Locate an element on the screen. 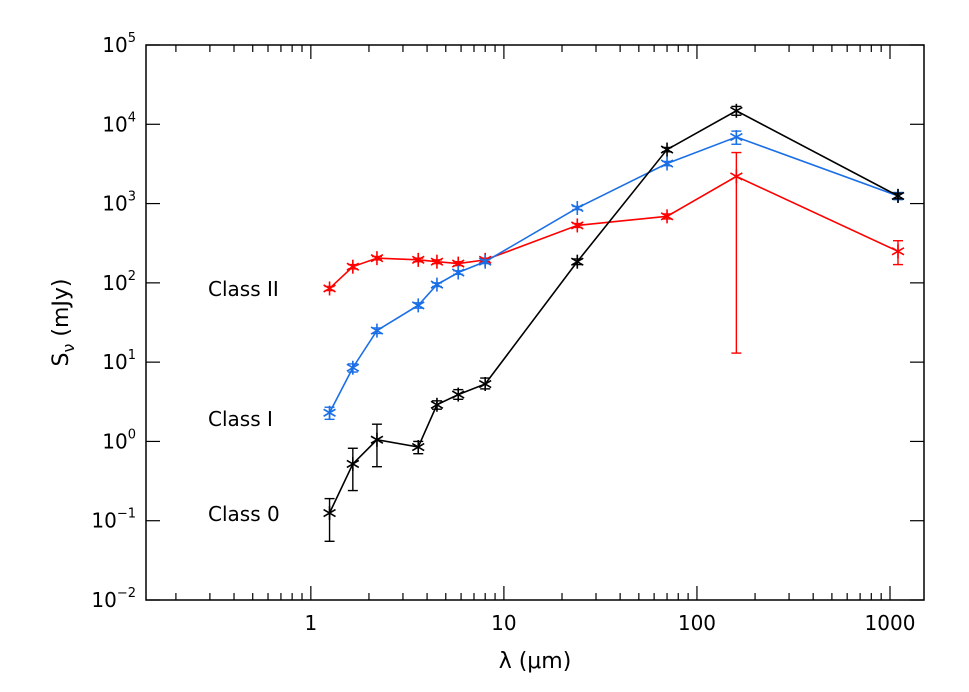 Image resolution: width=969 pixels, height=692 pixels. y-tick-label: 10² is located at coordinates (119, 282).